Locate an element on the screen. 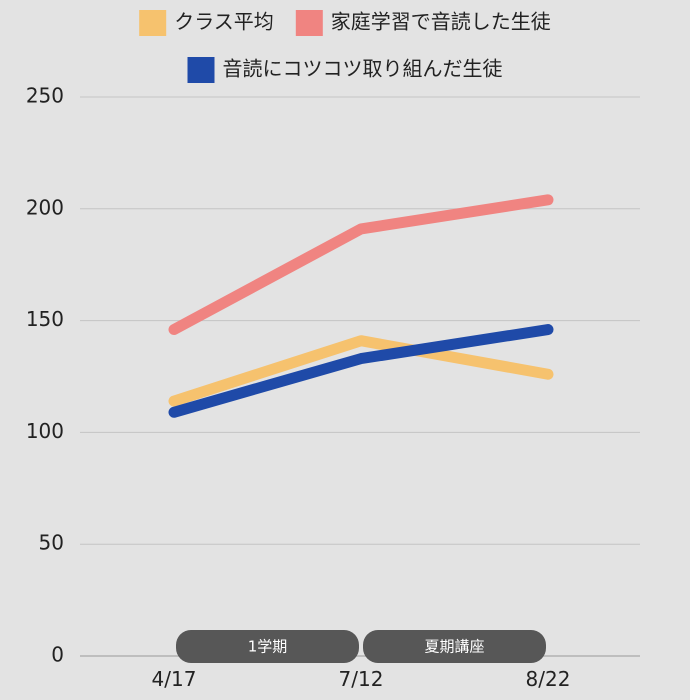  x-tick-label: 4/17 is located at coordinates (174, 679).